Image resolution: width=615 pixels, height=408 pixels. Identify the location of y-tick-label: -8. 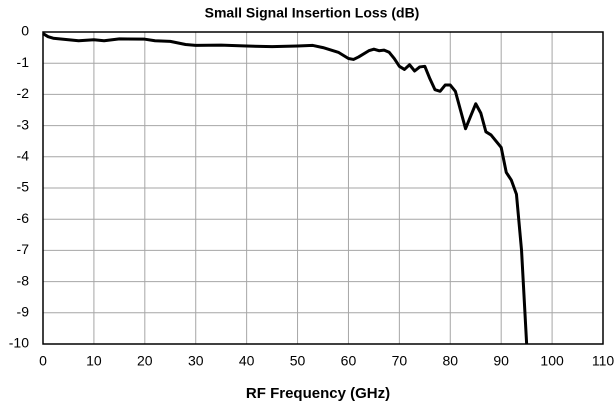
(23, 280).